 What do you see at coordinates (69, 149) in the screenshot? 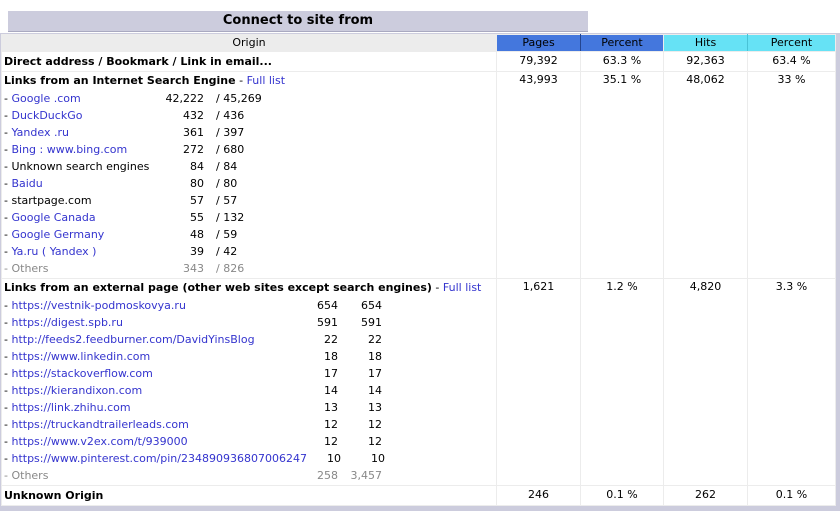
I see `referrer-link: Bing : www.bing.com` at bounding box center [69, 149].